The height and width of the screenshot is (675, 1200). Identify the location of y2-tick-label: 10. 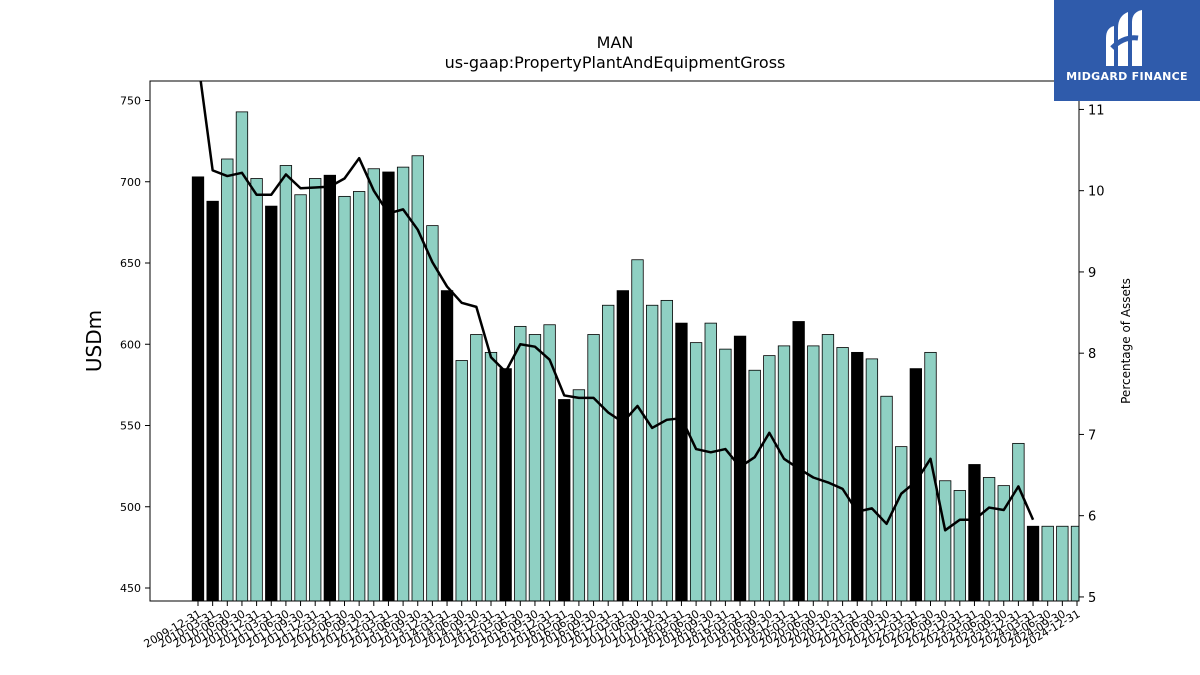
(1096, 192).